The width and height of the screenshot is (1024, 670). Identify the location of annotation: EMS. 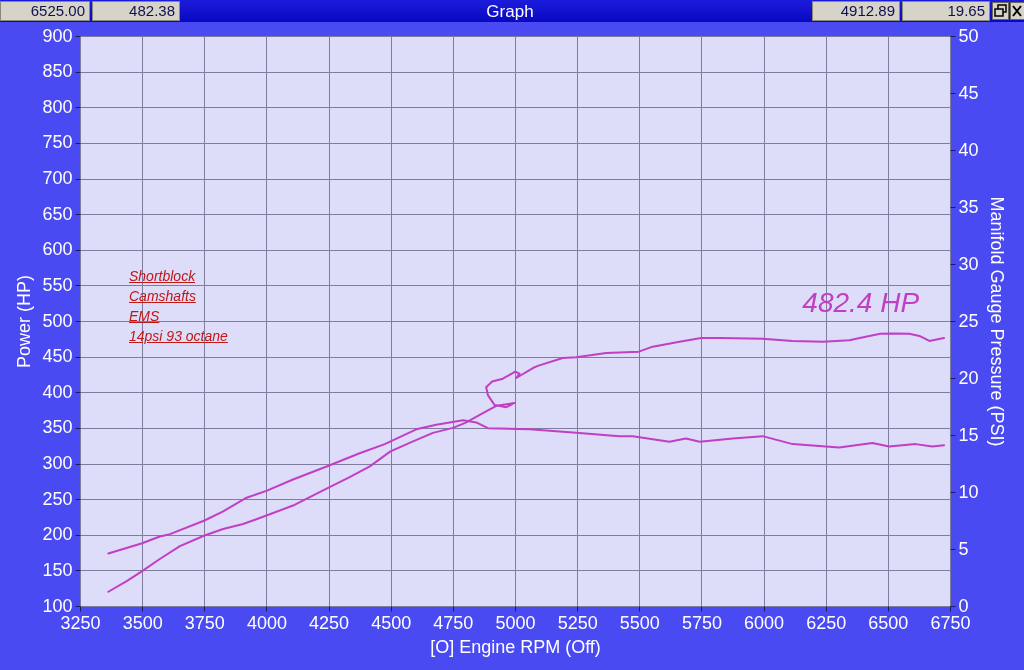
(144, 316).